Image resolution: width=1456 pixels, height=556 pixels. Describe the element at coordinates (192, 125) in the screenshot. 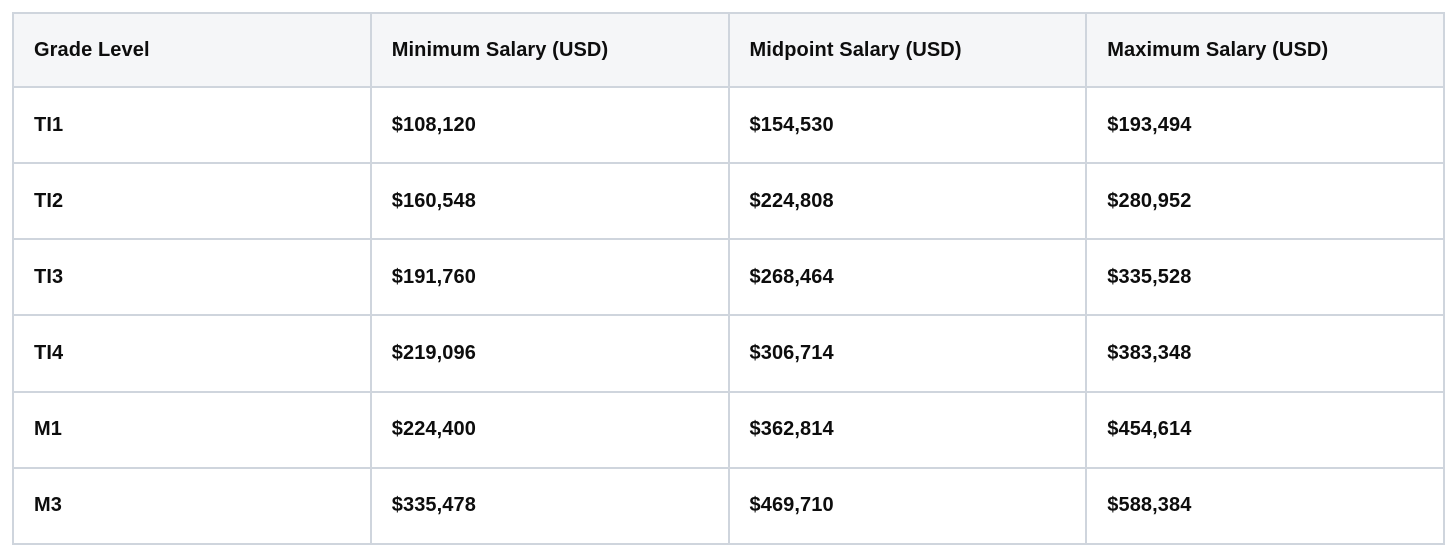

I see `grade-cell: TI1` at that location.